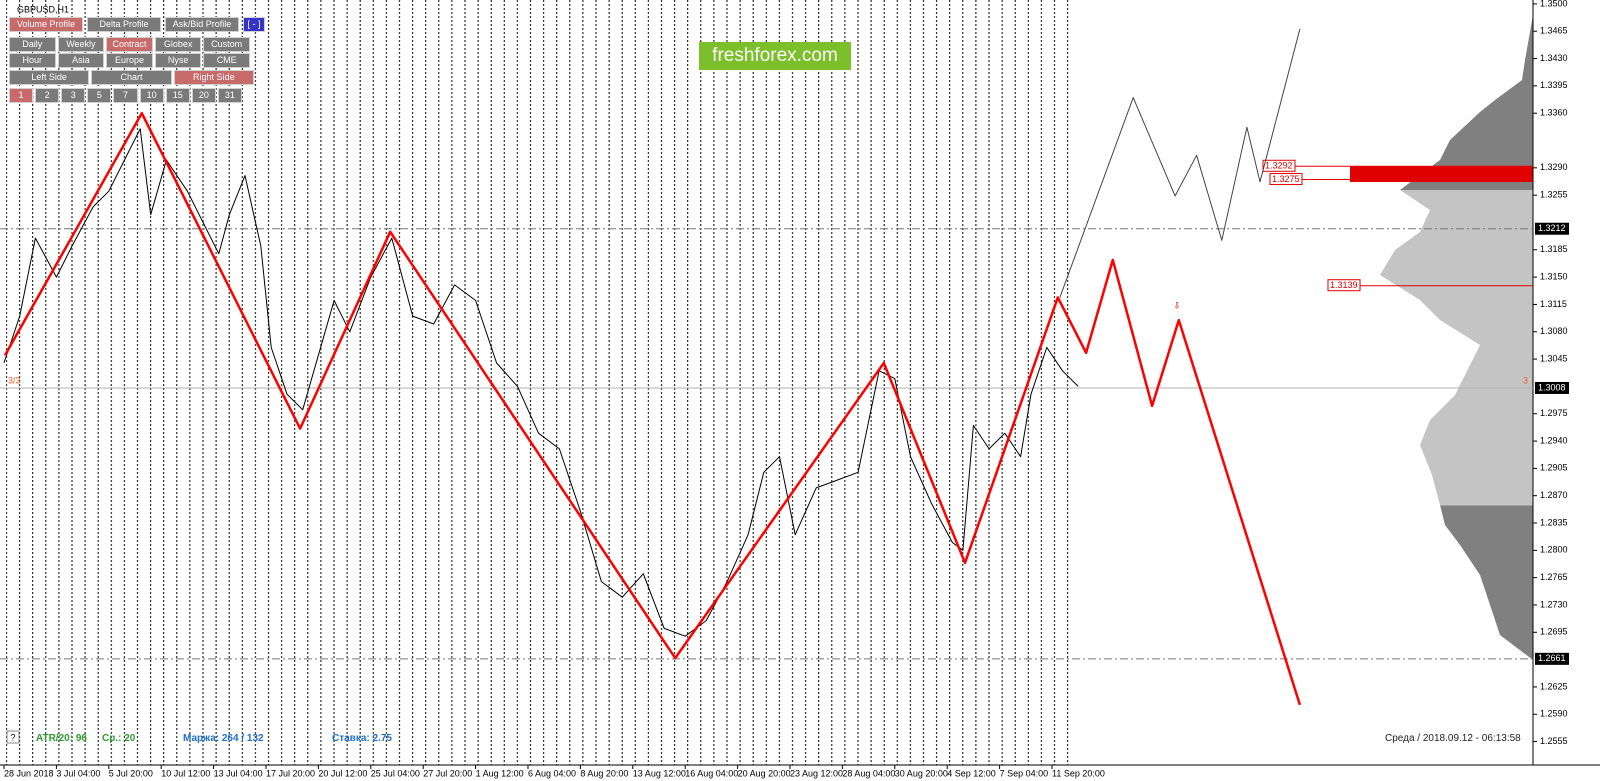 The height and width of the screenshot is (781, 1600). Describe the element at coordinates (29, 773) in the screenshot. I see `x-tick-label: 28 Jun 2018` at that location.